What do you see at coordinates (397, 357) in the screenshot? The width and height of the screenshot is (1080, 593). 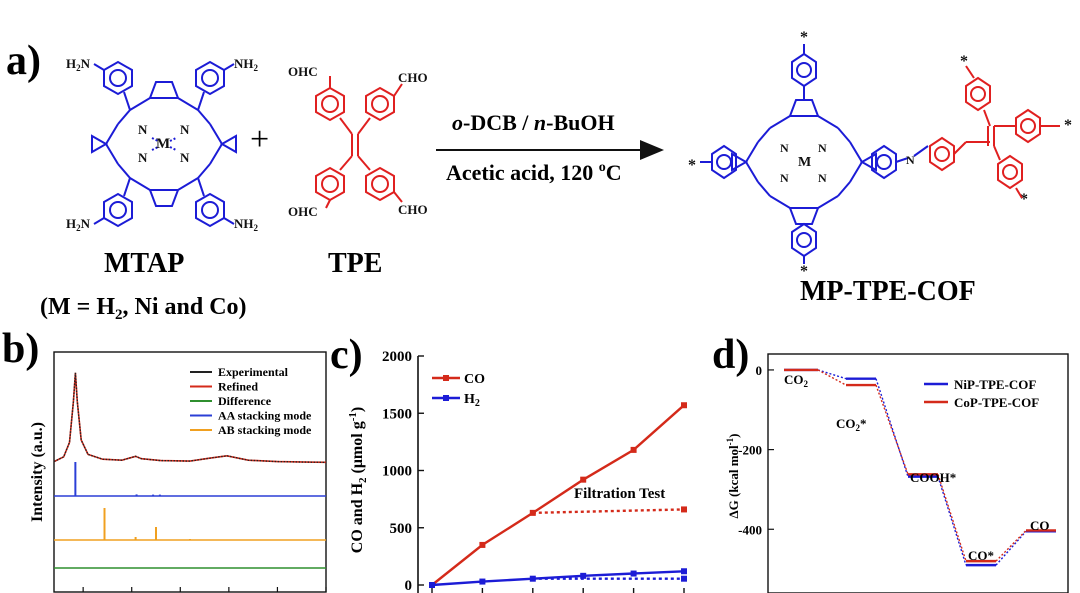 I see `chart-c-ytick-label-4: 2000` at bounding box center [397, 357].